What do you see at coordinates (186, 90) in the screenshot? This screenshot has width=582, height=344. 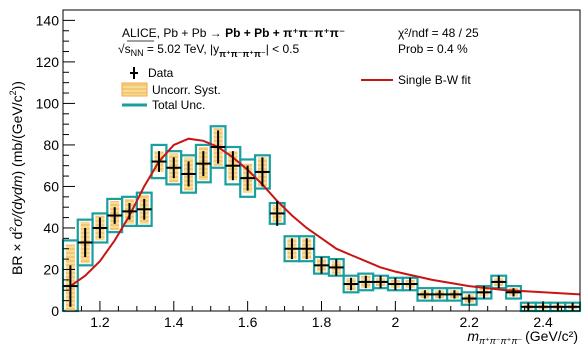 I see `legend-label-uncorr: Uncorr. Syst.` at bounding box center [186, 90].